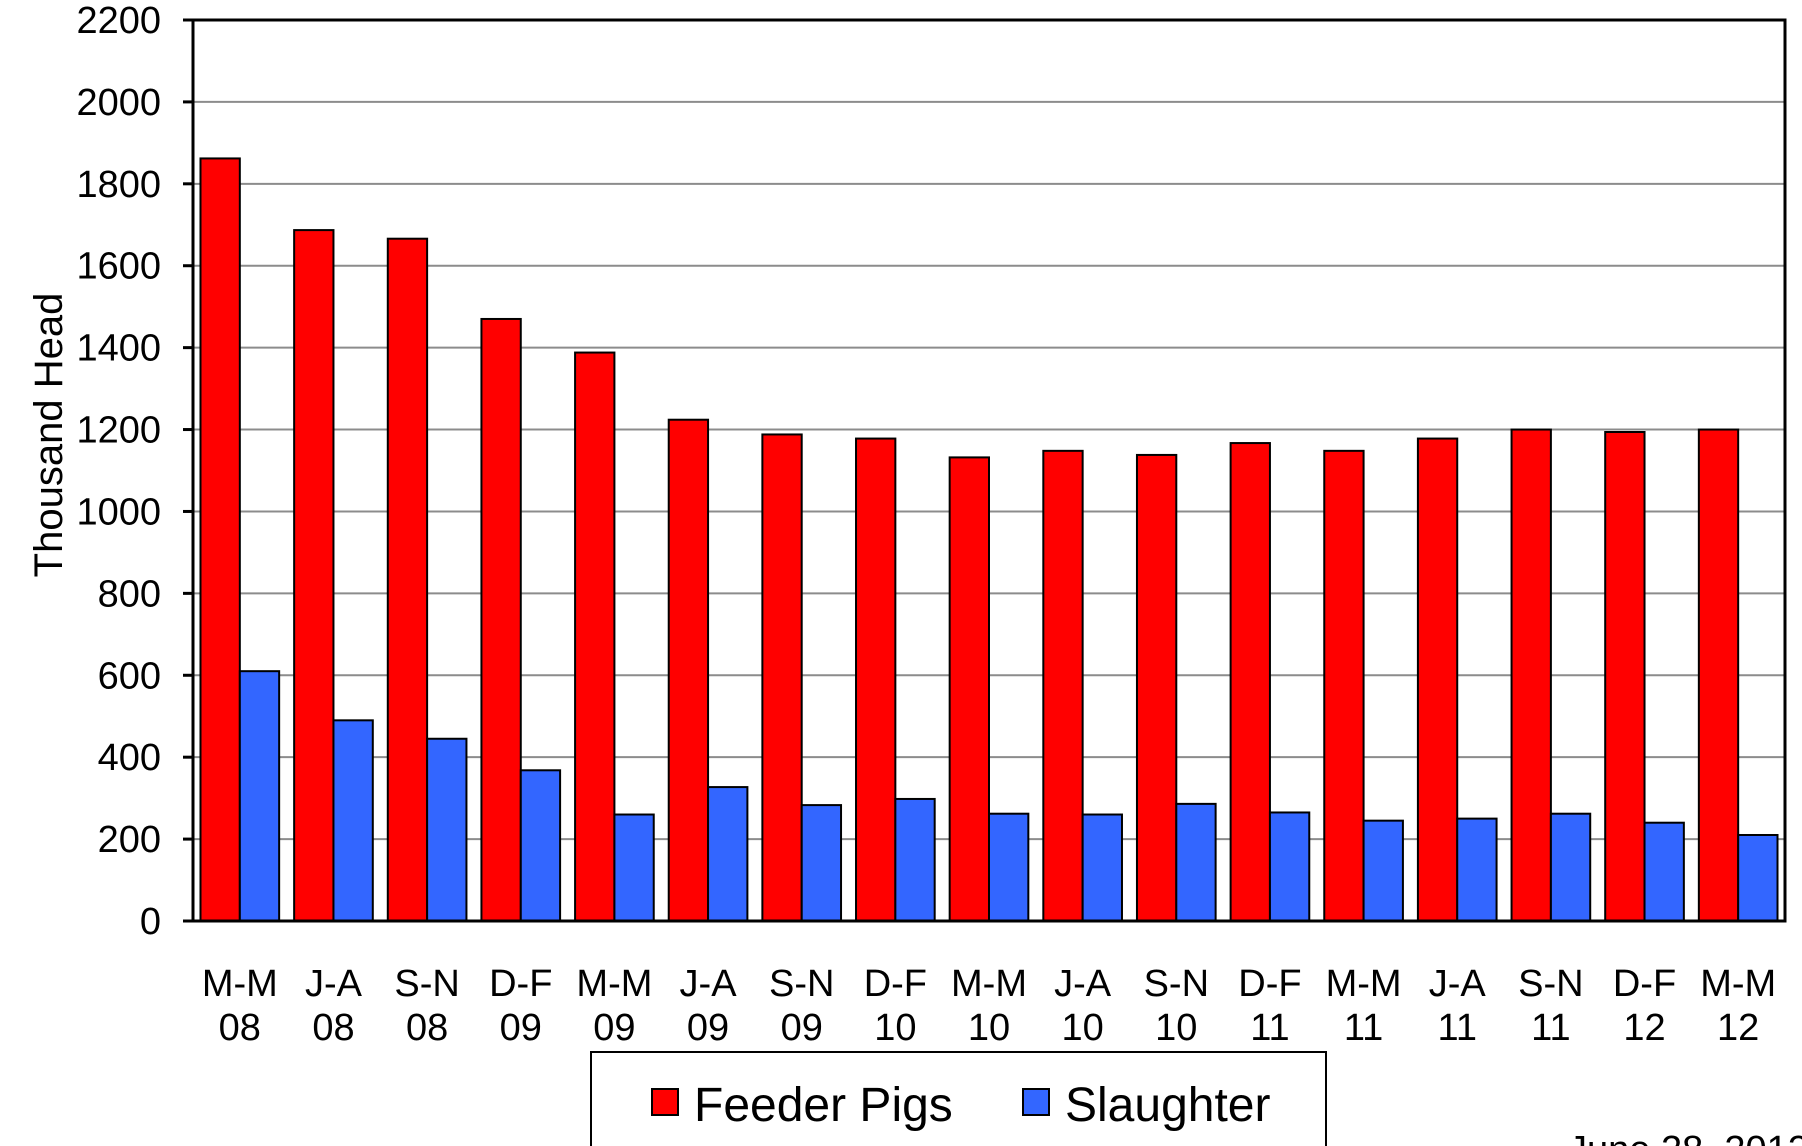  What do you see at coordinates (426, 1006) in the screenshot?
I see `x-tick-label: S-N 08` at bounding box center [426, 1006].